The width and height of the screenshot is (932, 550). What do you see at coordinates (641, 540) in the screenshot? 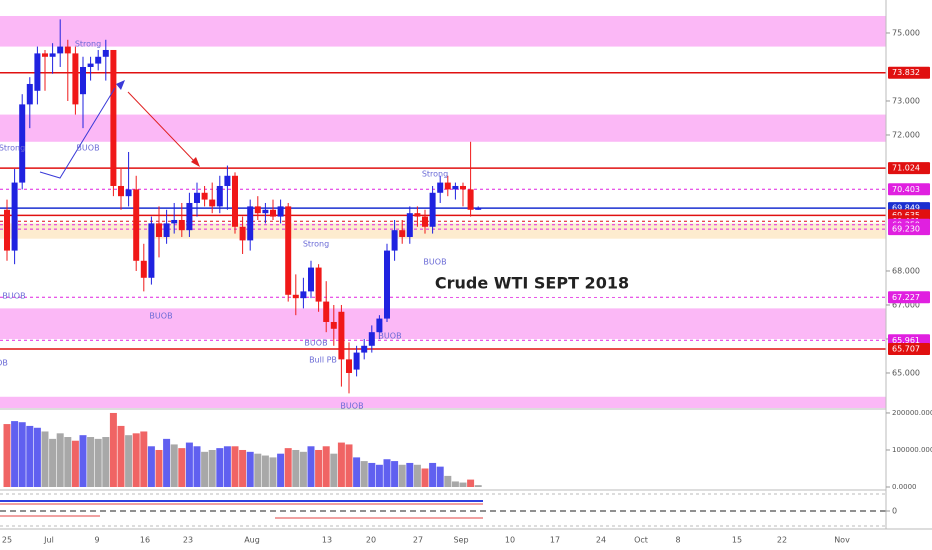
I see `x-tick-label: Oct` at bounding box center [641, 540].